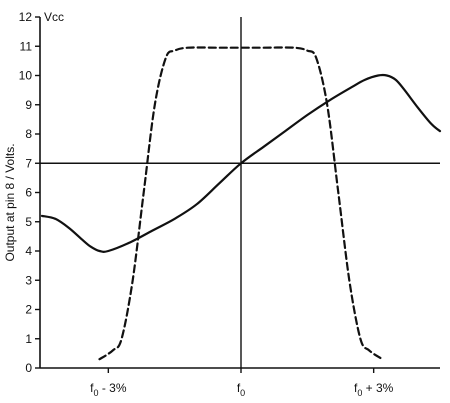 This screenshot has height=403, width=450. What do you see at coordinates (28, 222) in the screenshot?
I see `y-tick-label: 5` at bounding box center [28, 222].